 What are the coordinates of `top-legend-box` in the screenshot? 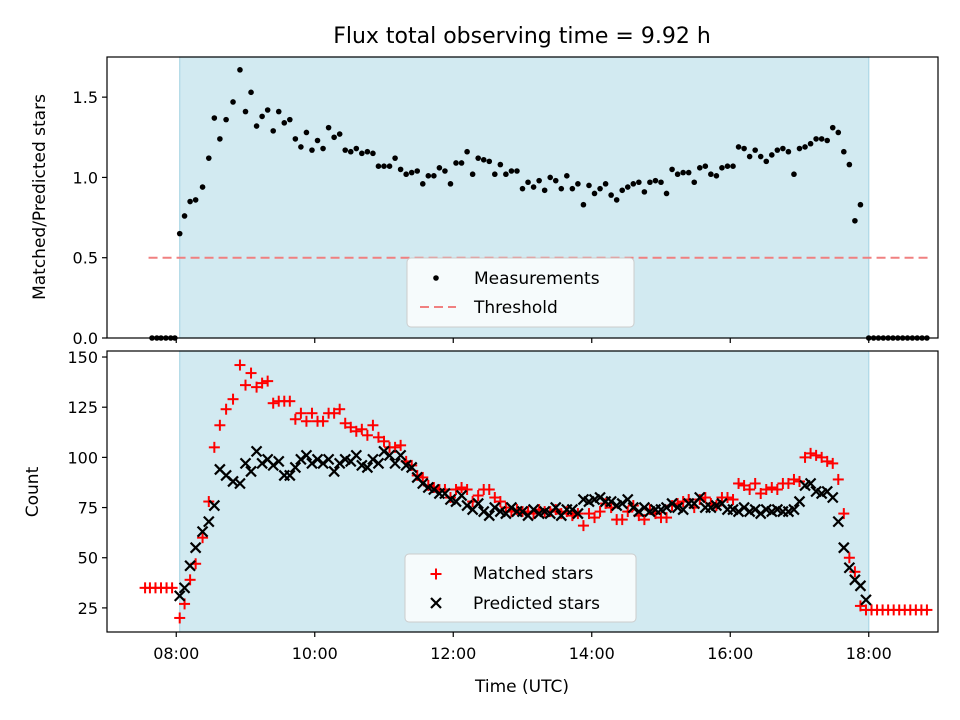 It's located at (520, 292).